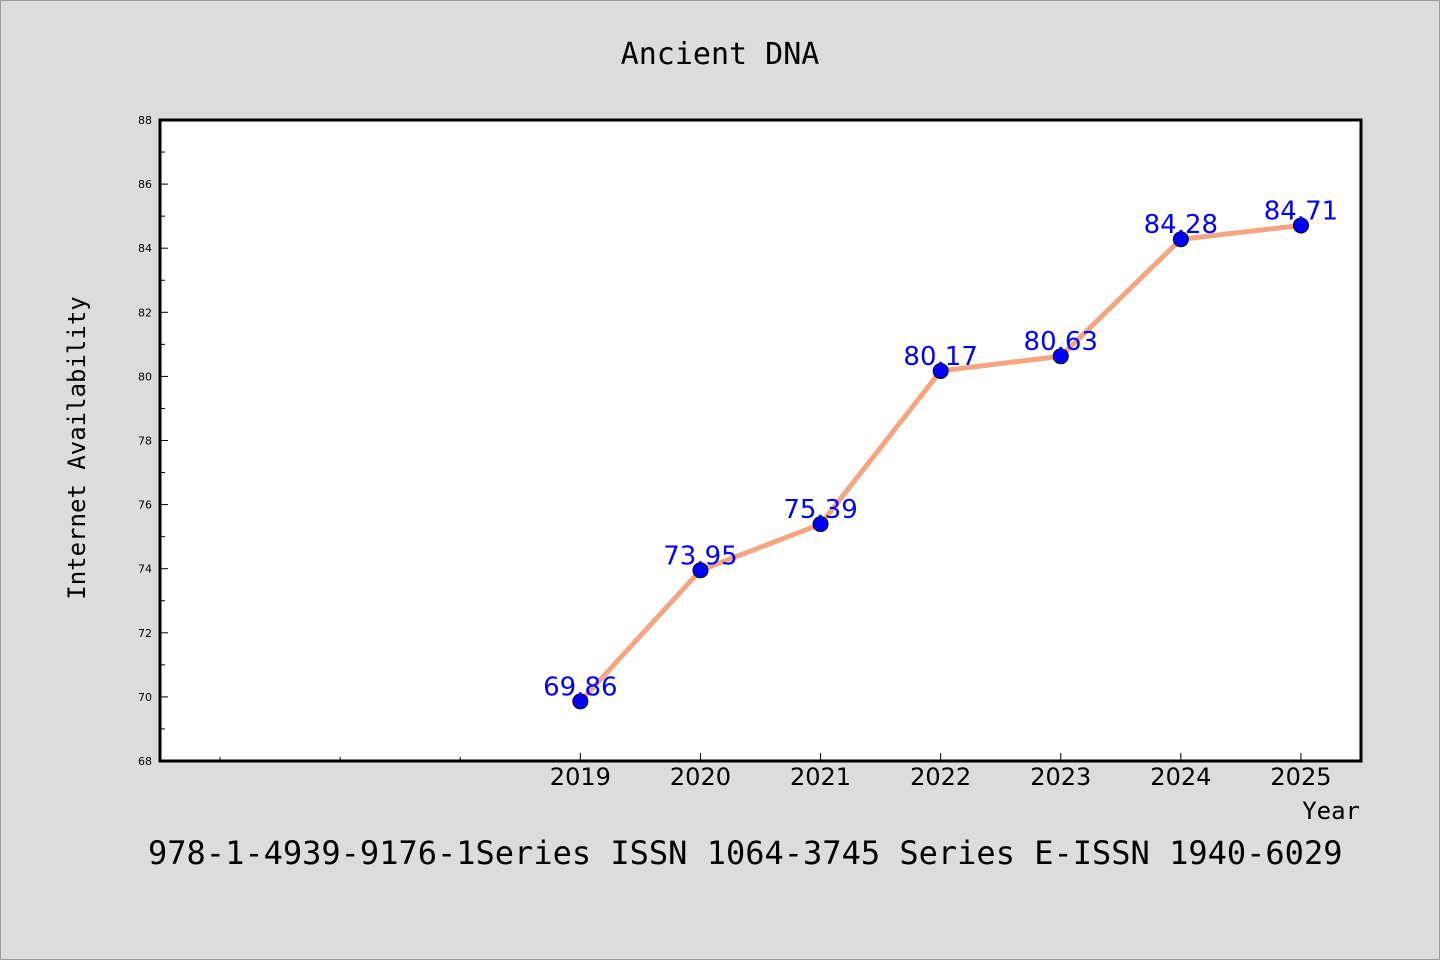 The height and width of the screenshot is (960, 1440). Describe the element at coordinates (145, 505) in the screenshot. I see `y-tick-label: 76` at that location.